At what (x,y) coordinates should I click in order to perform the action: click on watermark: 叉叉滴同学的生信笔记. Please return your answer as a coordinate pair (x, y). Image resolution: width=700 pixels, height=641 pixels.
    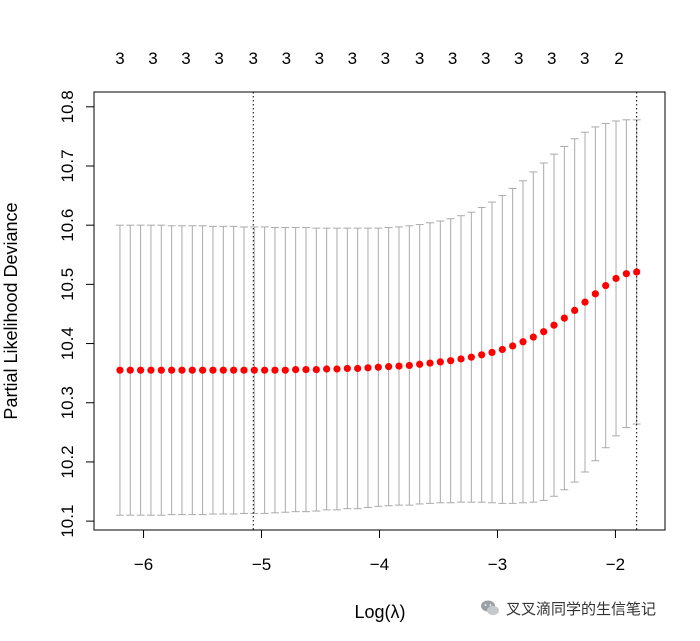
    Looking at the image, I should click on (568, 608).